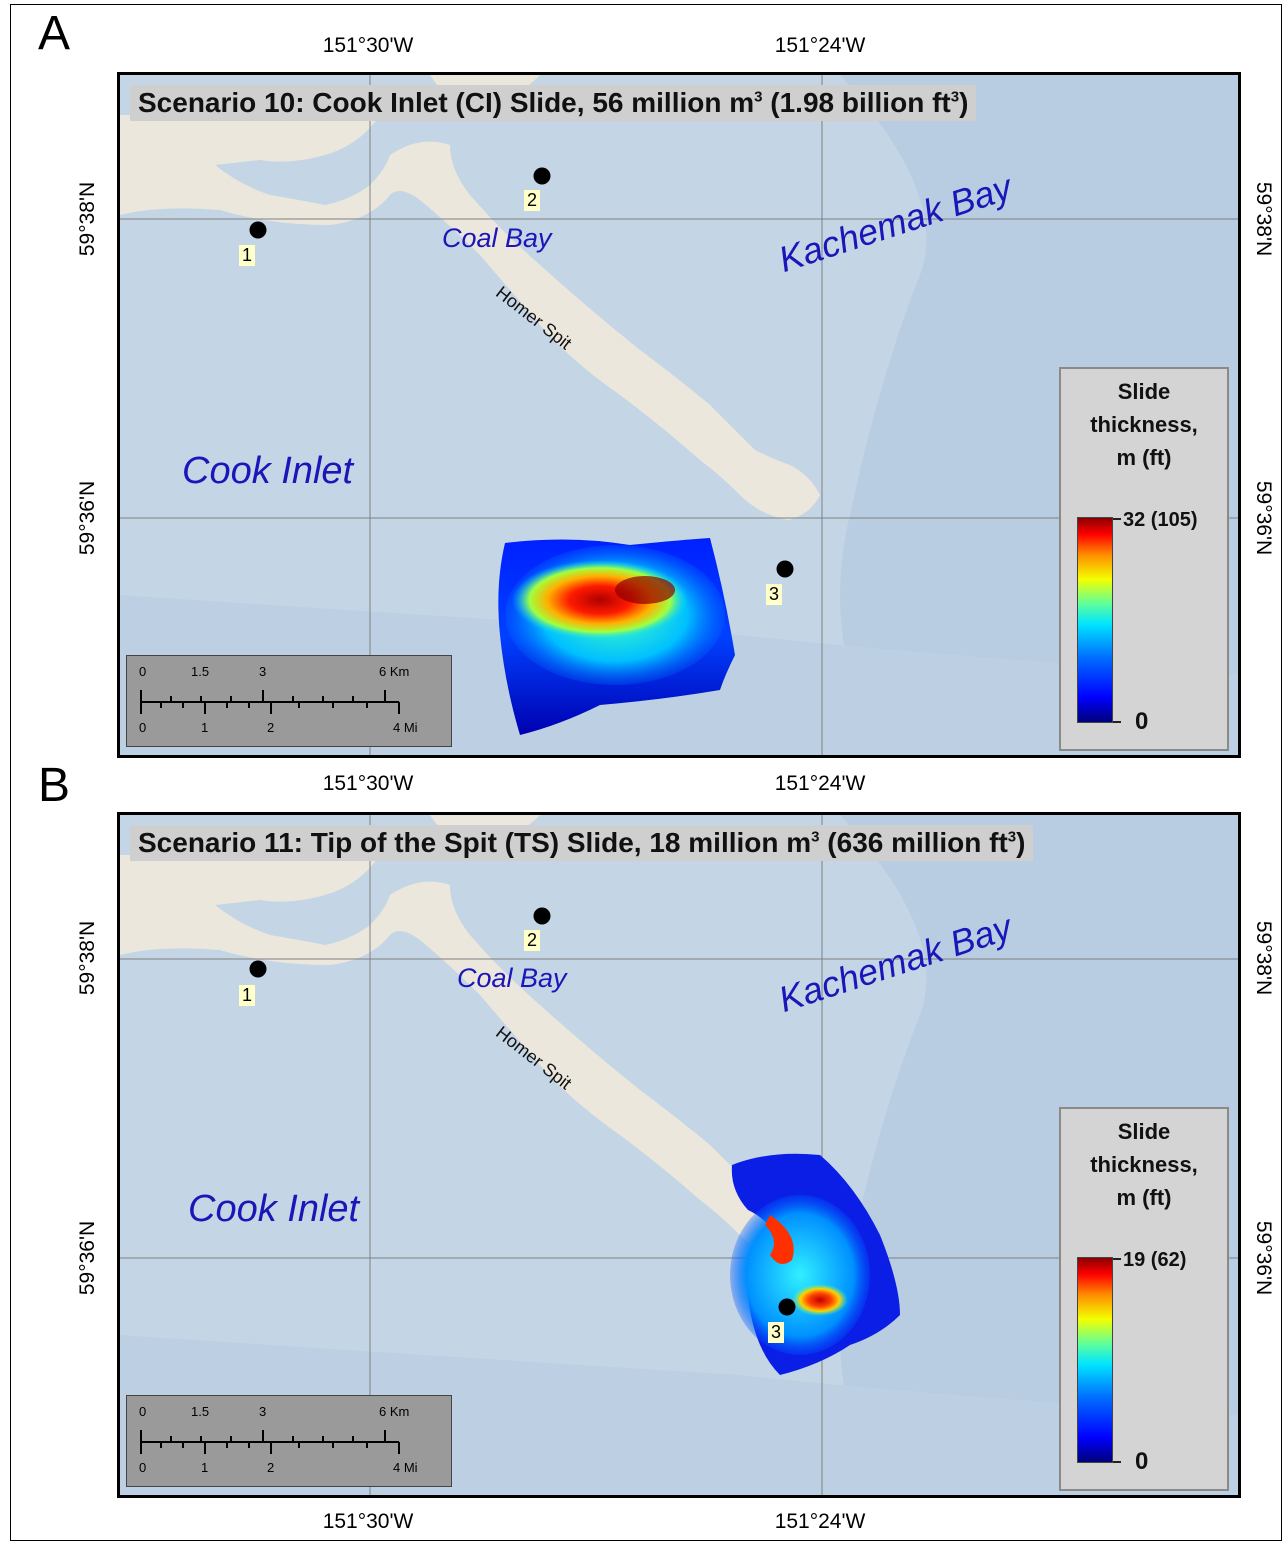 This screenshot has height=1545, width=1288. Describe the element at coordinates (1144, 1299) in the screenshot. I see `panel-b-legend: Slide thickness, m (ft) 19 (62) 0` at that location.